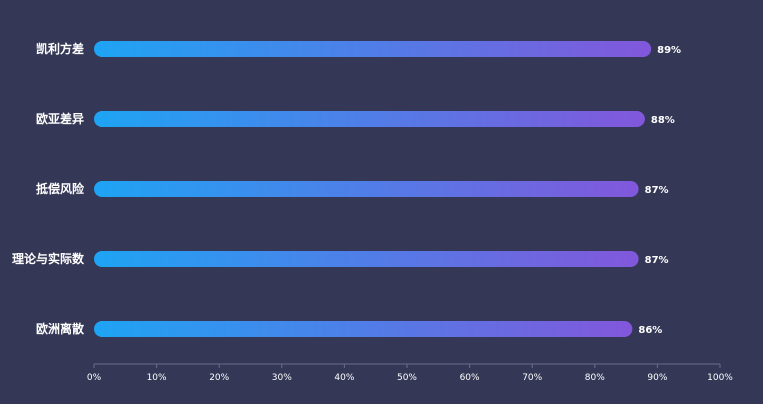 This screenshot has width=763, height=404. Describe the element at coordinates (157, 378) in the screenshot. I see `x-tick-label: 10%` at that location.